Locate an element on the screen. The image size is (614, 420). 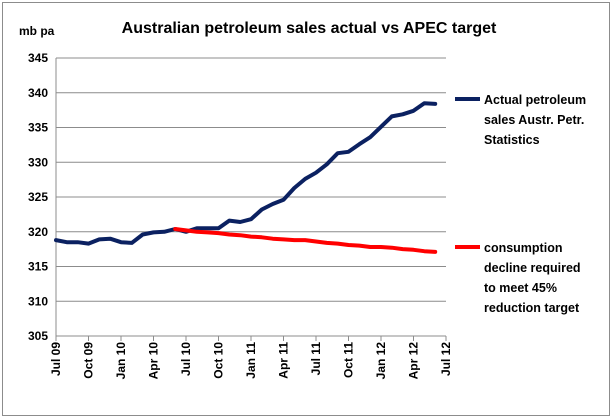
y-tick-label: 305 is located at coordinates (38, 336).